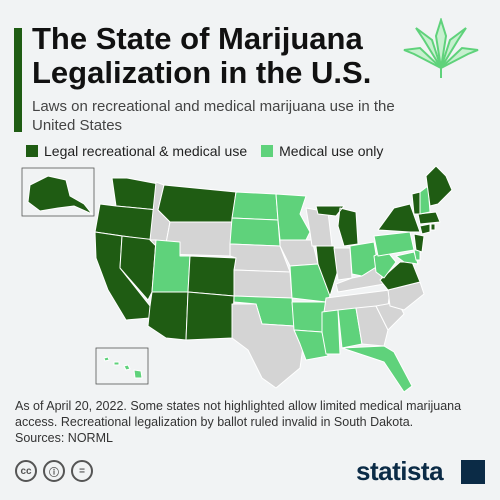 The image size is (500, 500). Describe the element at coordinates (407, 258) in the screenshot. I see `state-MD` at that location.